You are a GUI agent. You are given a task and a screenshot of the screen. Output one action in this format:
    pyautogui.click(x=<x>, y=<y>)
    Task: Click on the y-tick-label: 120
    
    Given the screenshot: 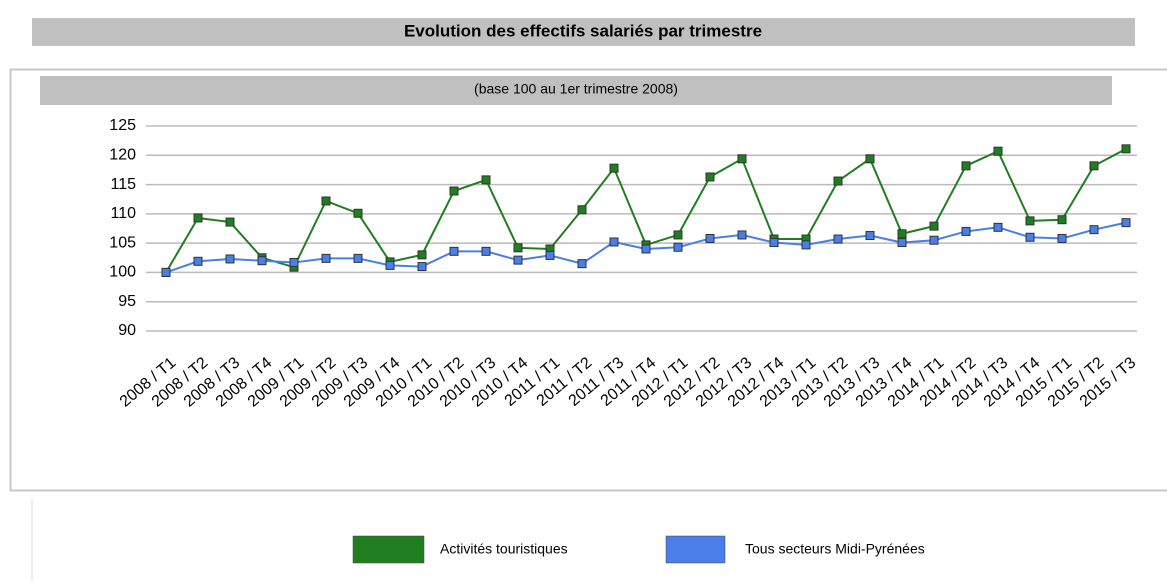 What is the action you would take?
    pyautogui.click(x=122, y=155)
    